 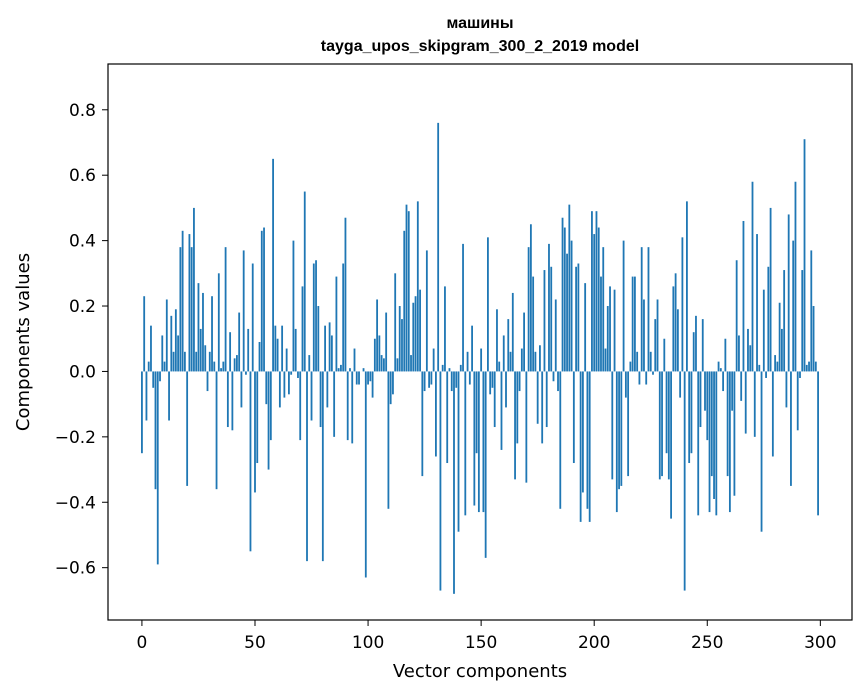 What do you see at coordinates (82, 176) in the screenshot?
I see `y-tick-label: 0.6` at bounding box center [82, 176].